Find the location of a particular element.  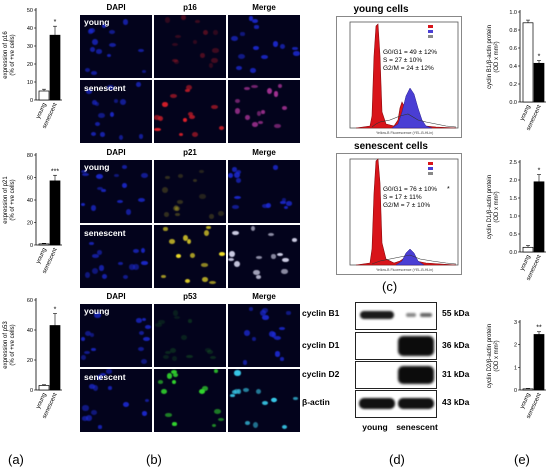

panel-label-e: (e) is located at coordinates (522, 459).